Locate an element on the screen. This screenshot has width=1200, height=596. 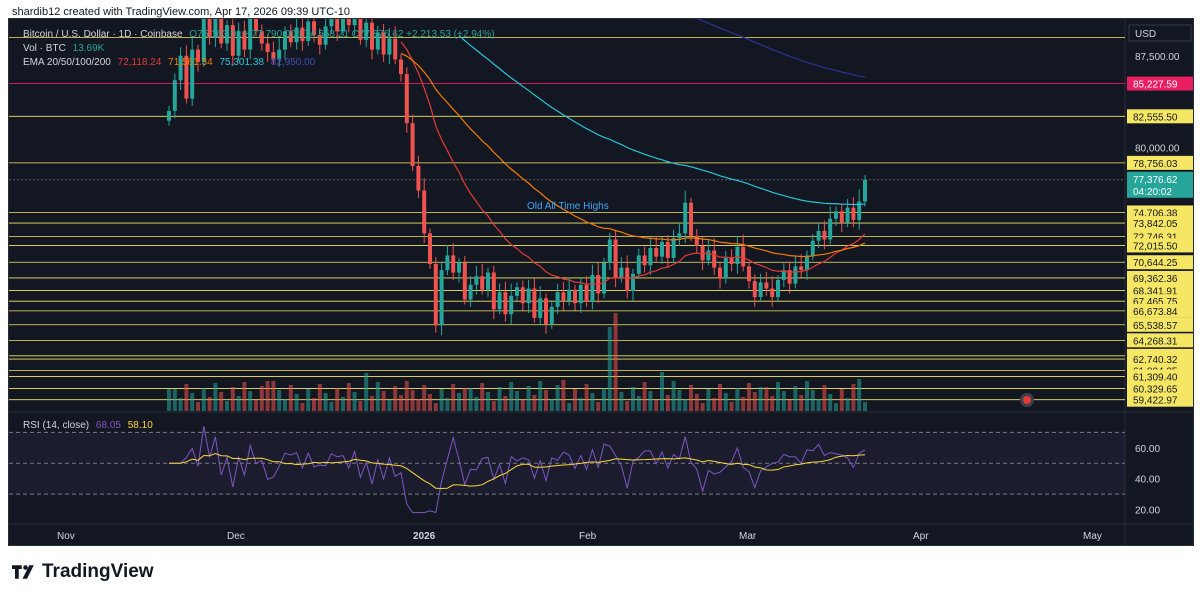
price-tag-level-15-bg is located at coordinates (1160, 376).